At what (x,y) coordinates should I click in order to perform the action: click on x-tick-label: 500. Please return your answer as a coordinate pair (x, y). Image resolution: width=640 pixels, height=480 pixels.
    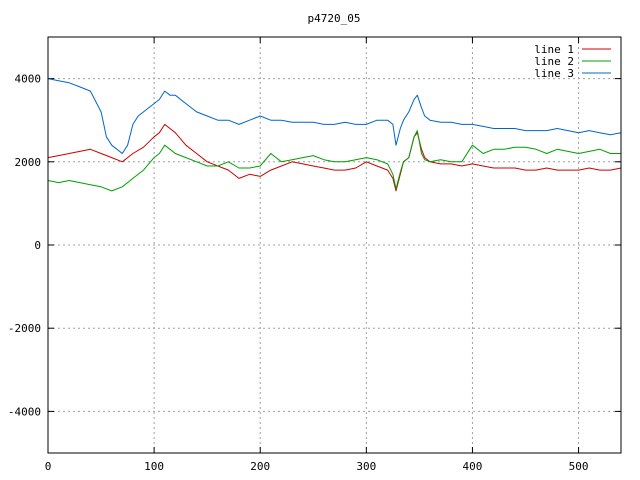
    Looking at the image, I should click on (579, 466).